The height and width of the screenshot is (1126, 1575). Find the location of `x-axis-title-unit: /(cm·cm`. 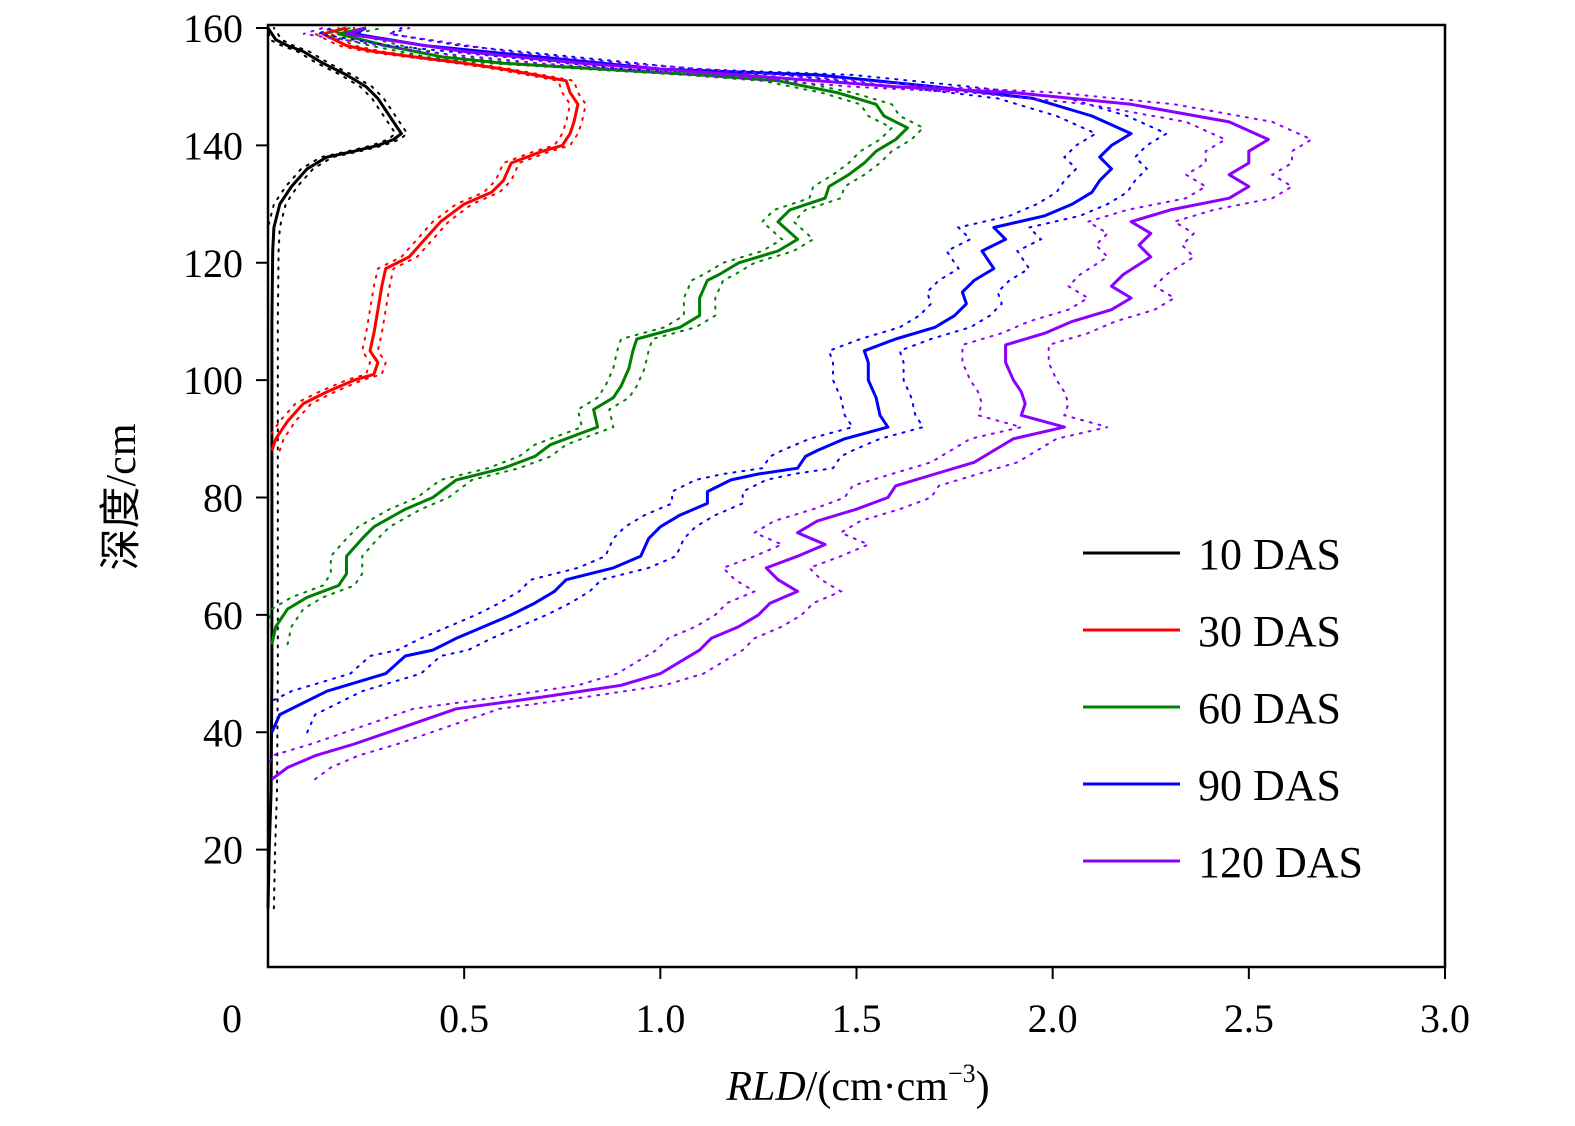

x-axis-title-unit: /(cm·cm is located at coordinates (877, 1087).